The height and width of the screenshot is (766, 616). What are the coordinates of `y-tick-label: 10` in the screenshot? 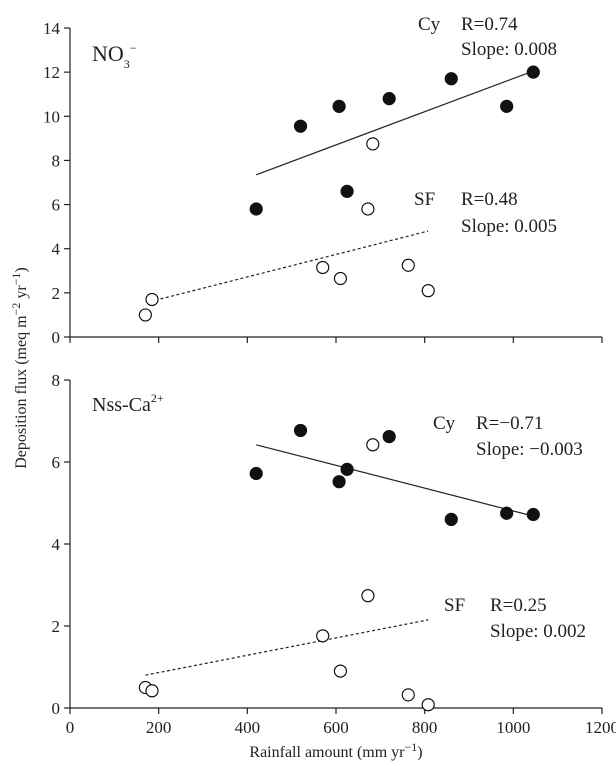 It's located at (51, 116).